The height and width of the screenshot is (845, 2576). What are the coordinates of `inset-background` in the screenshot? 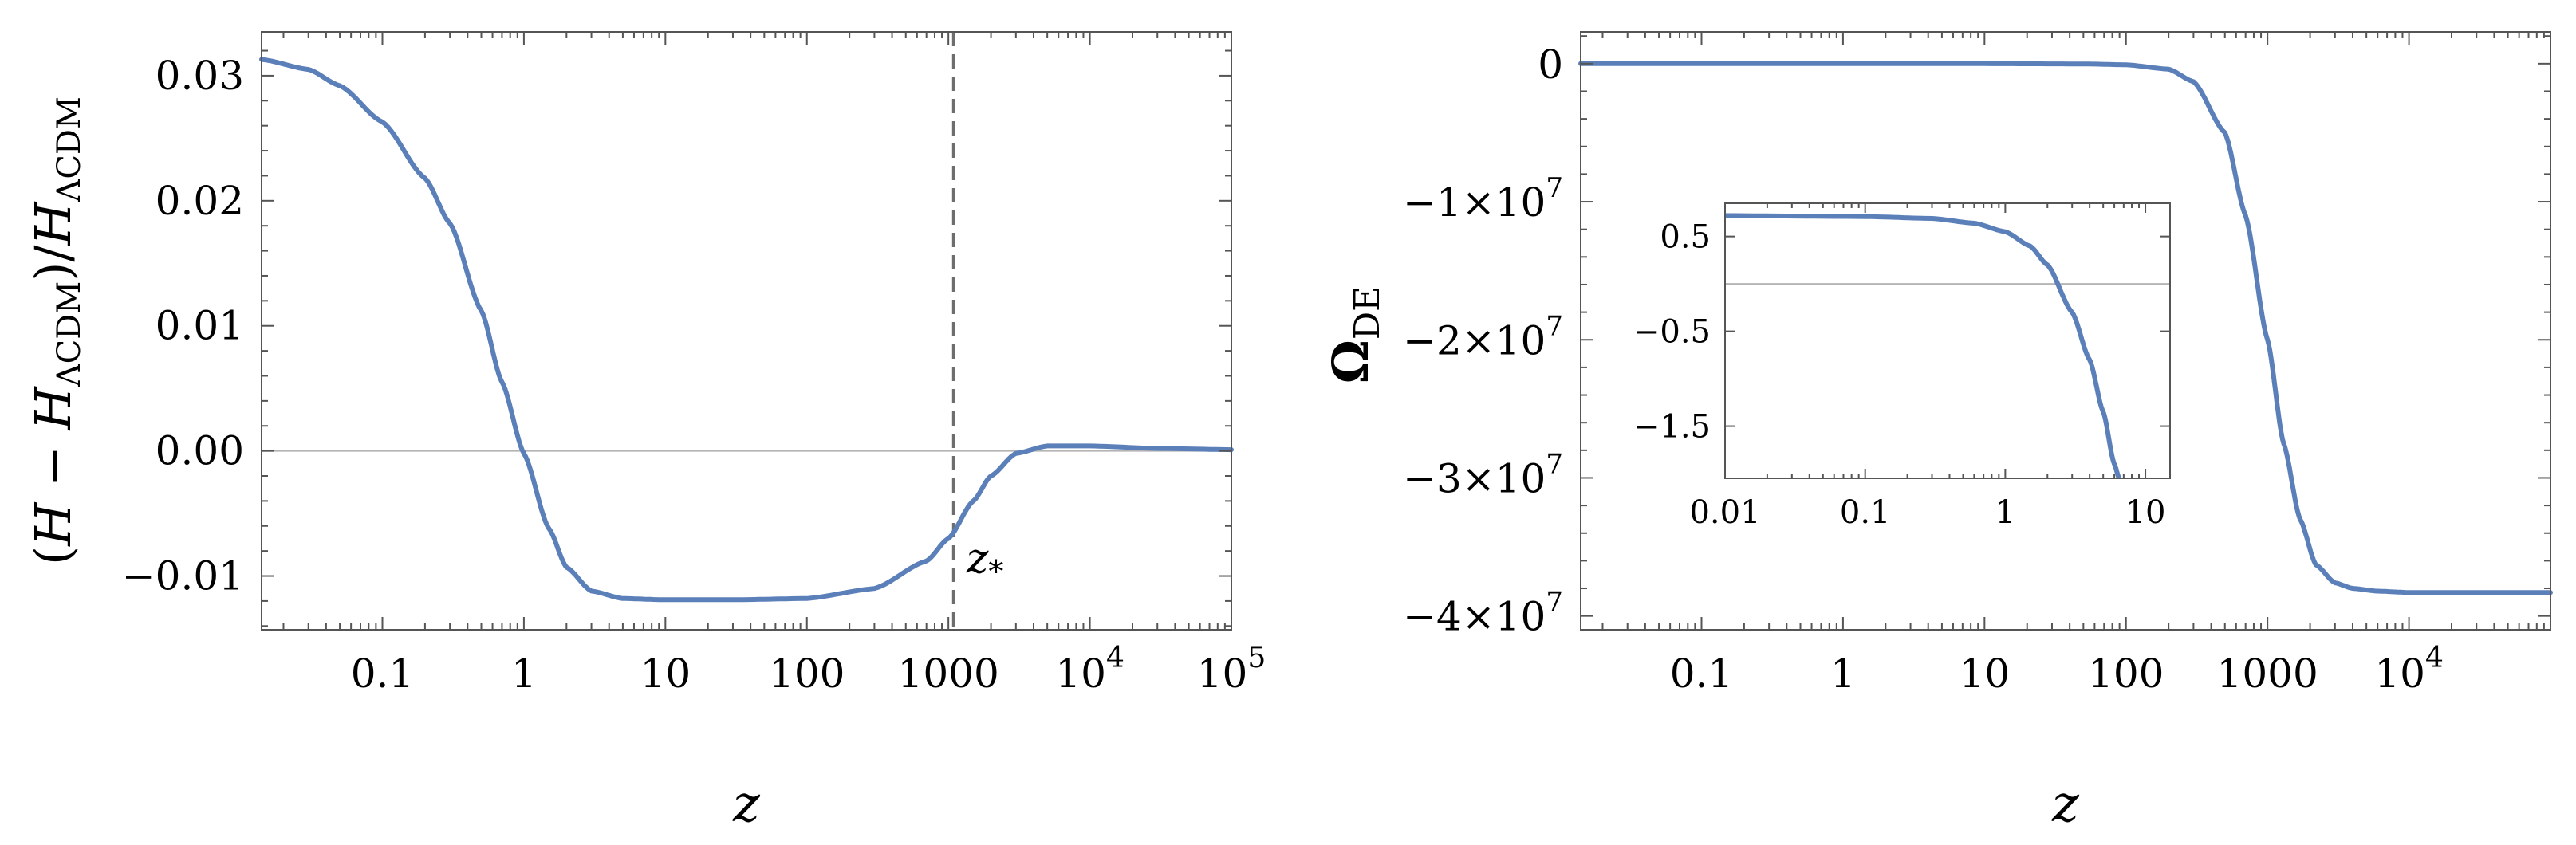 It's located at (1947, 340).